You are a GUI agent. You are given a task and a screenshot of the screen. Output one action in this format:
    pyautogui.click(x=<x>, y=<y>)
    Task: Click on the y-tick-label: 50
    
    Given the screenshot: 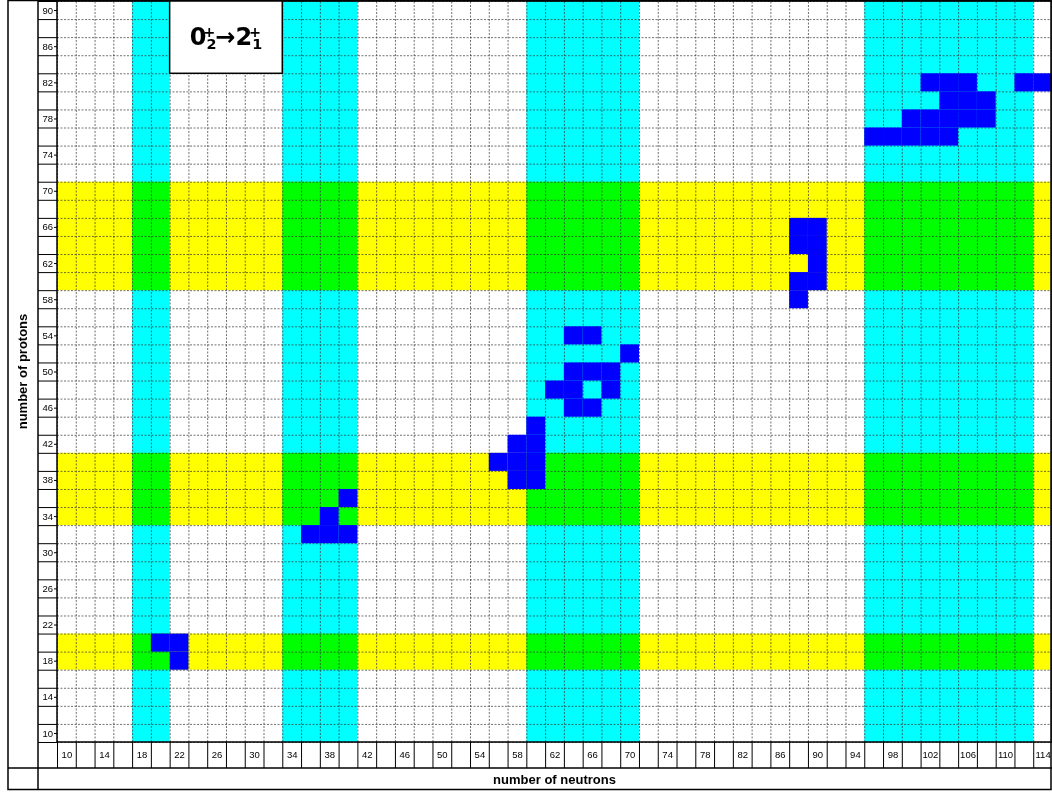 What is the action you would take?
    pyautogui.click(x=47, y=372)
    